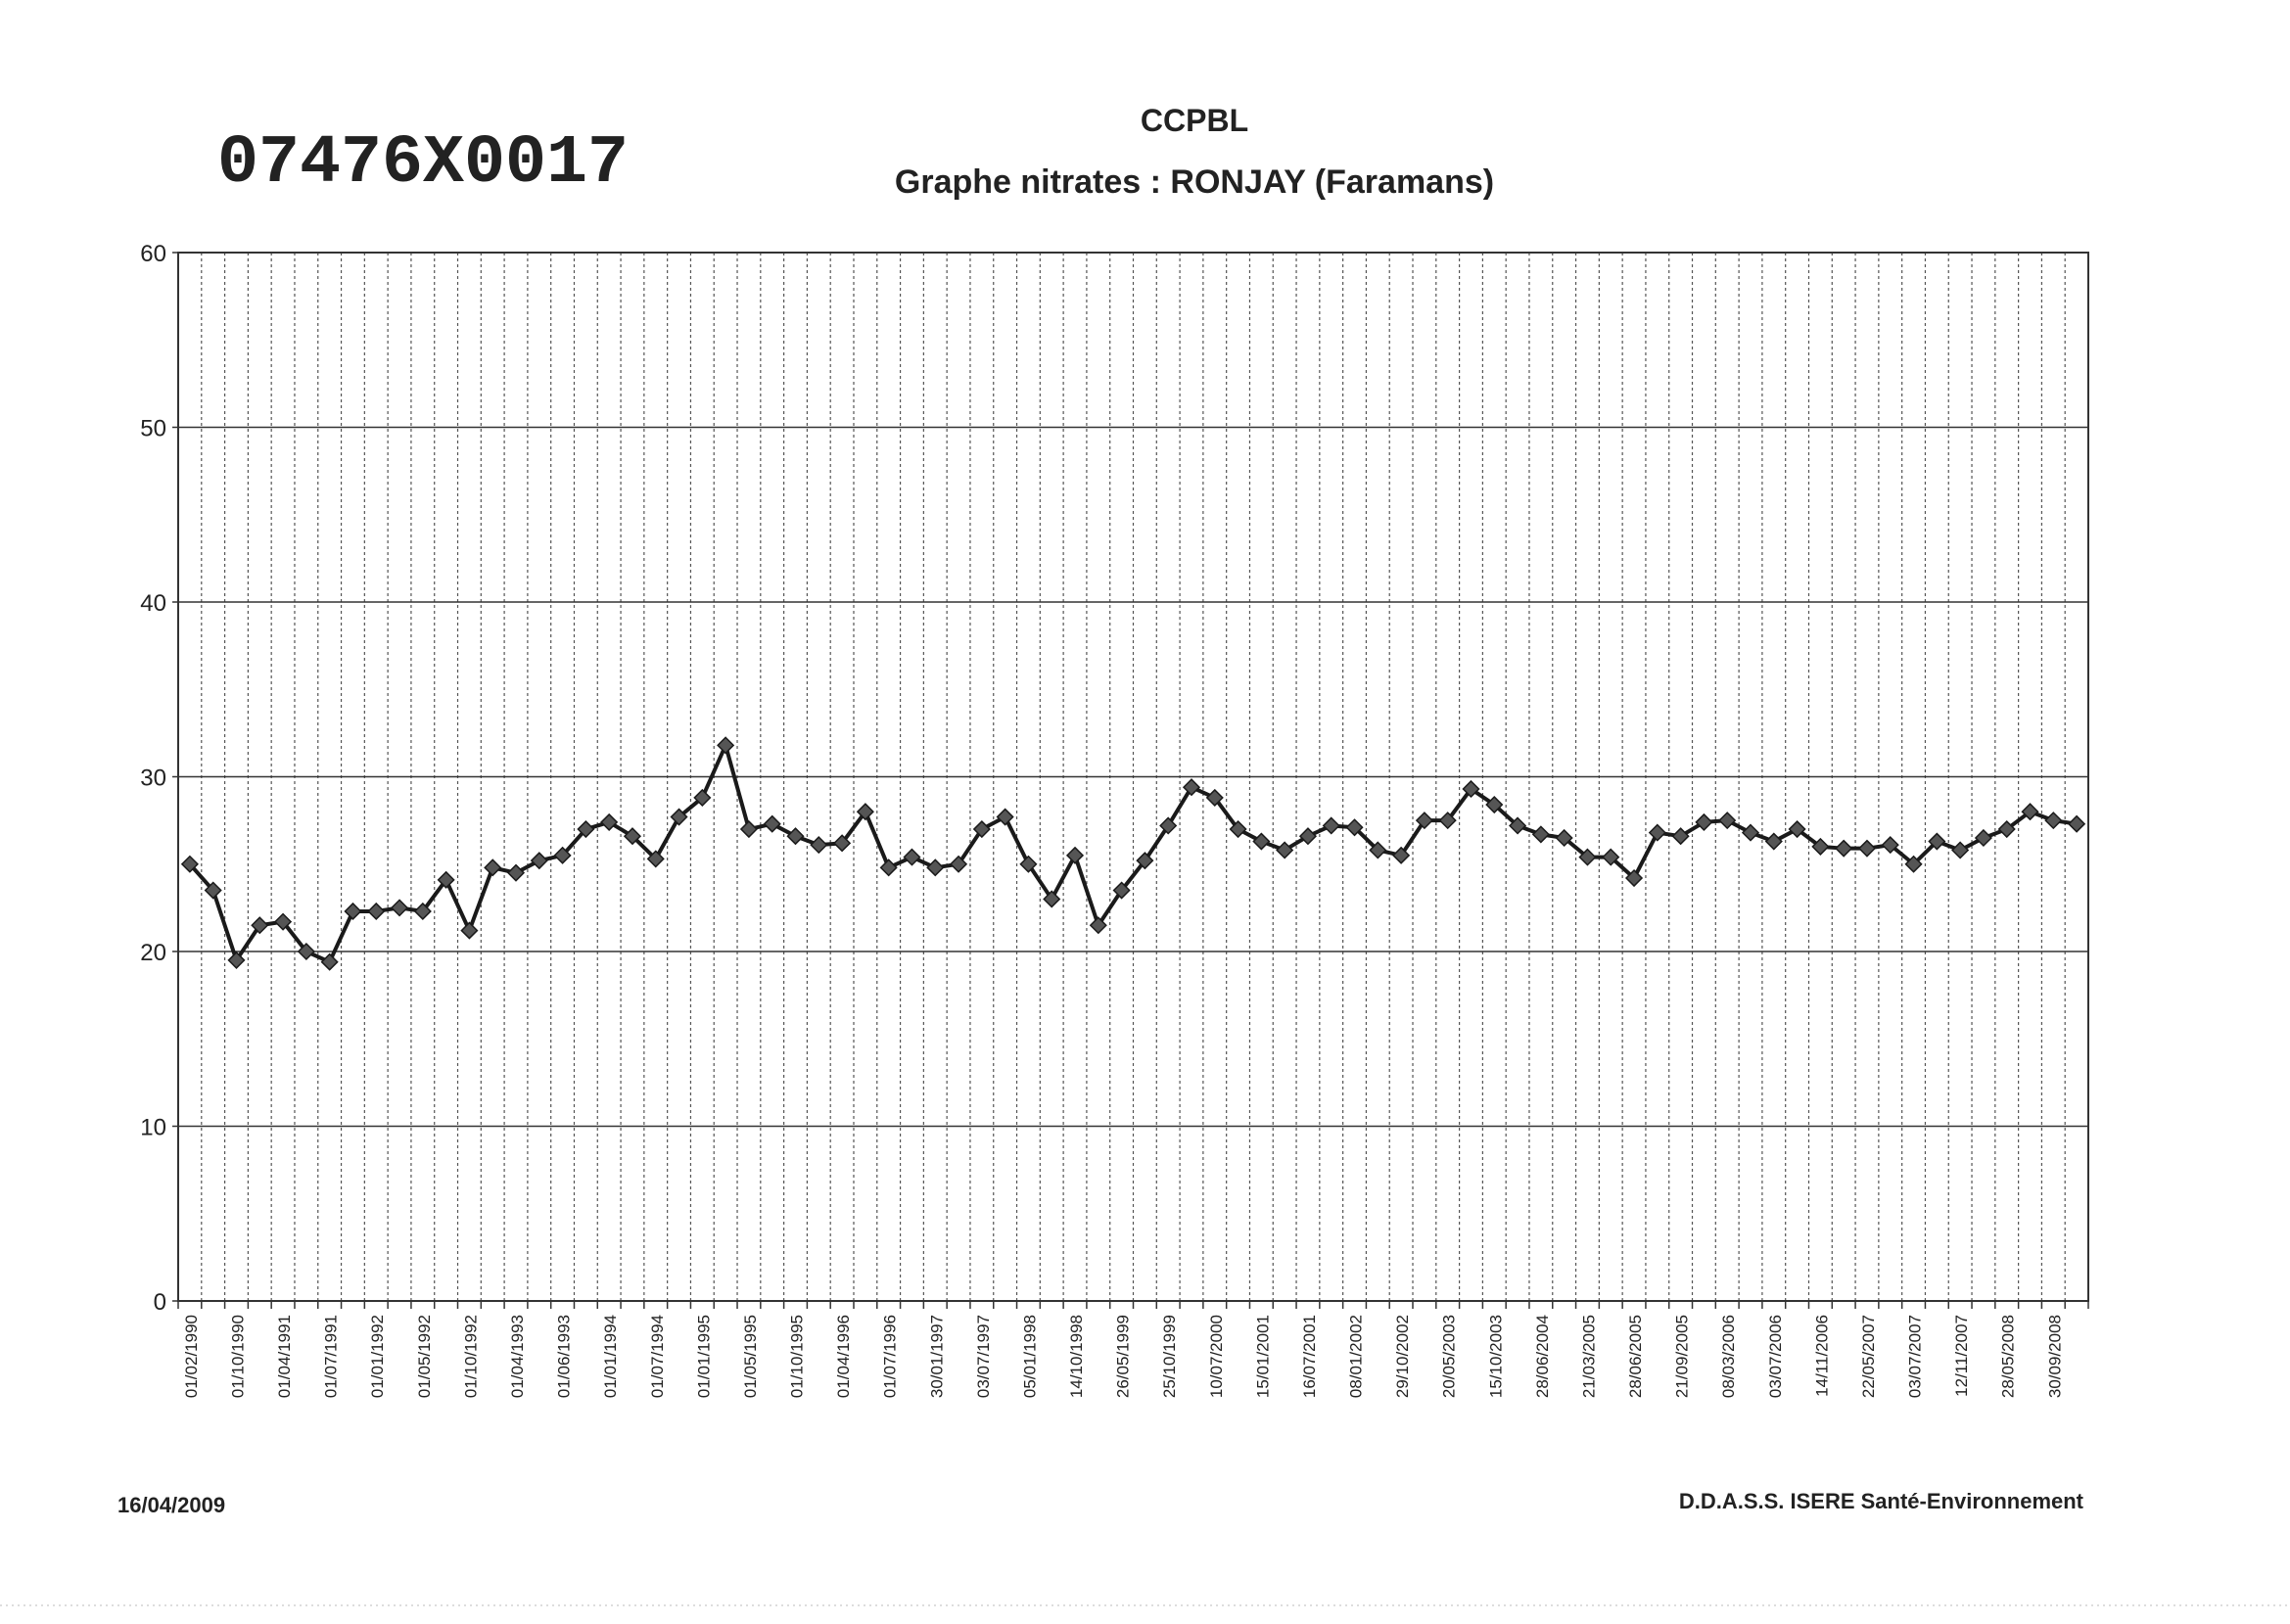  What do you see at coordinates (1133, 854) in the screenshot?
I see `data-line` at bounding box center [1133, 854].